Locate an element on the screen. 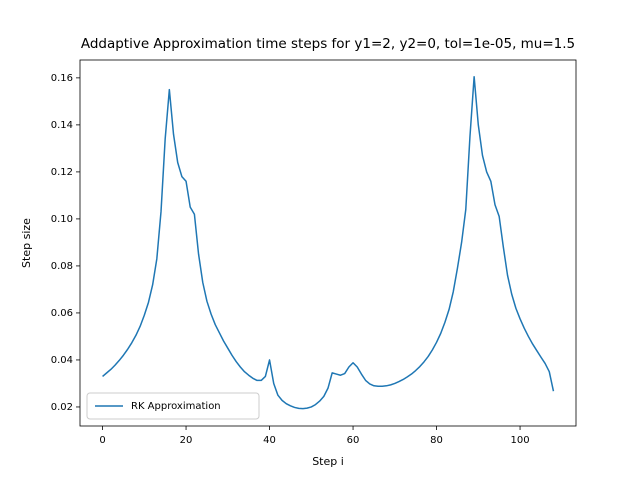  x-tick-label: 40 is located at coordinates (269, 440).